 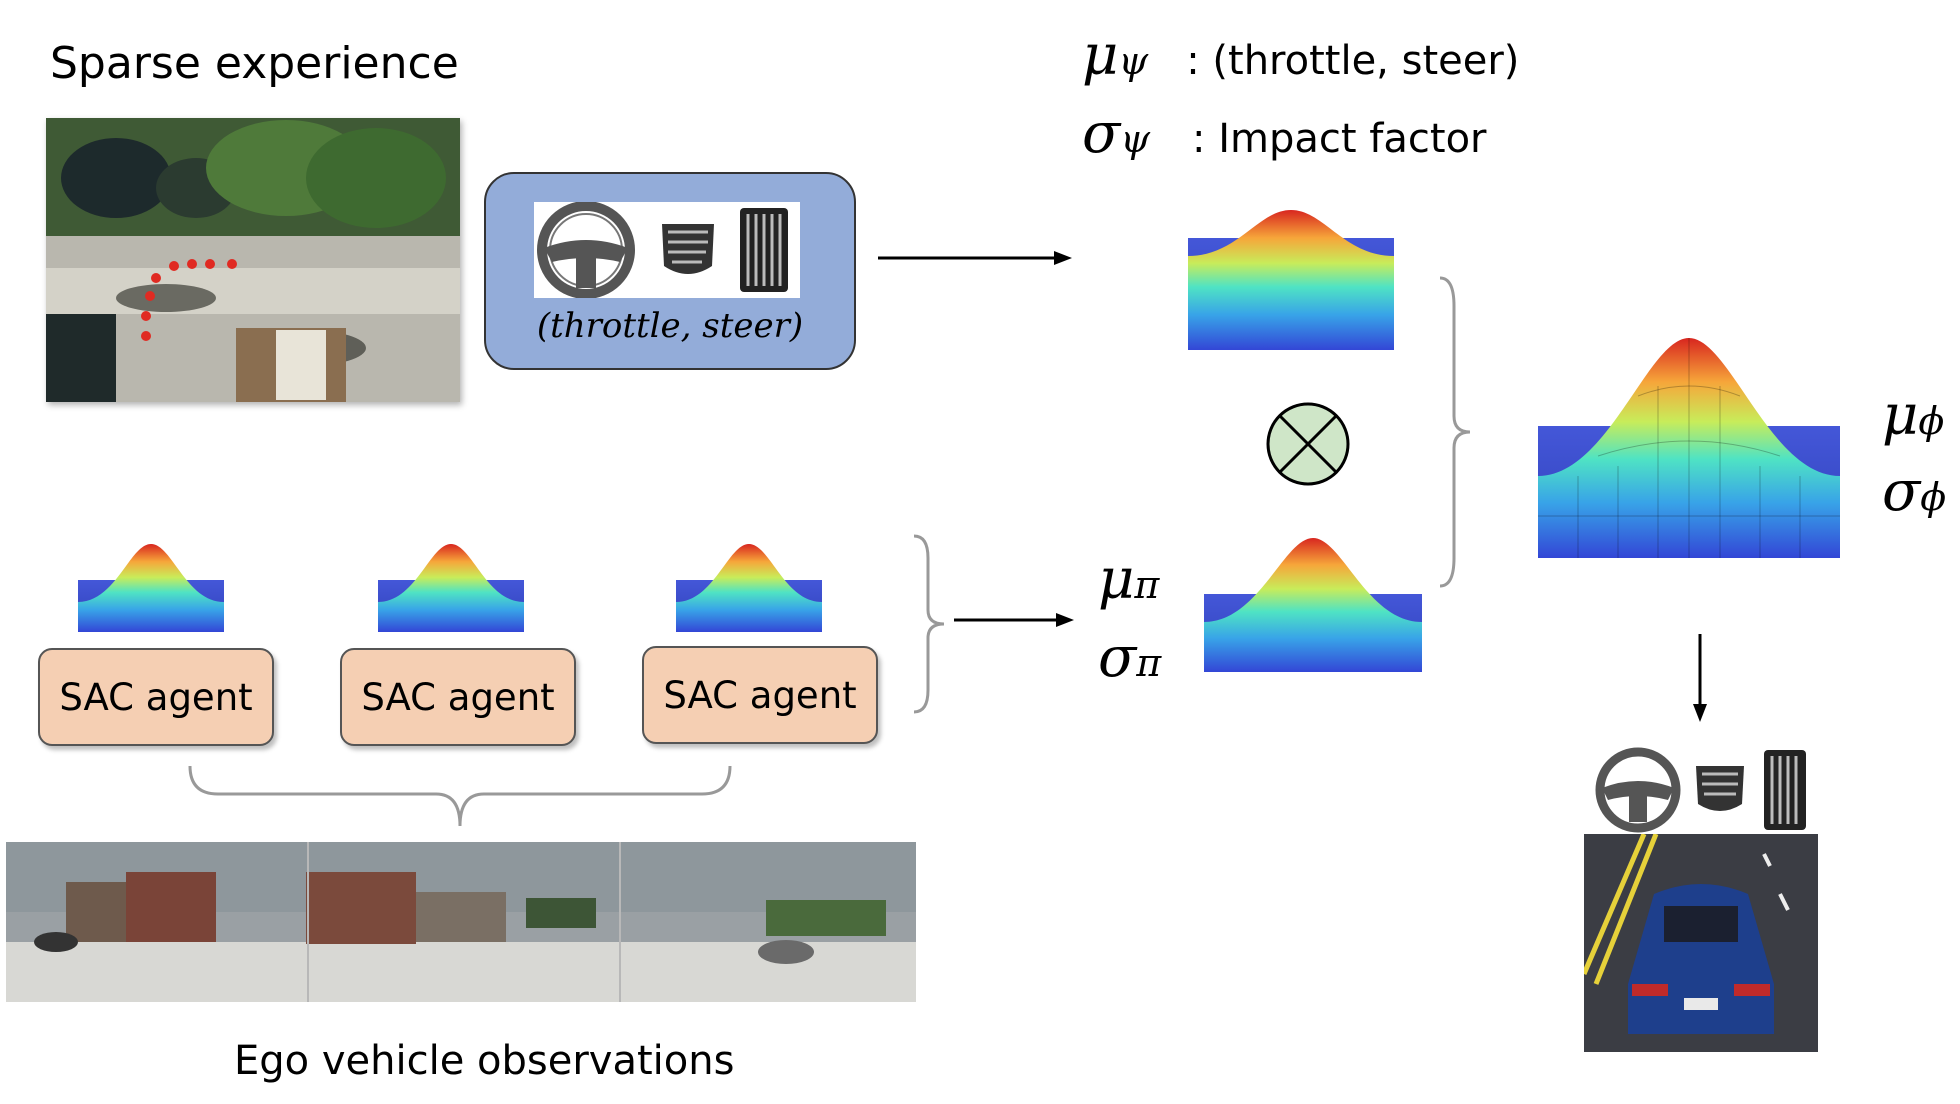 I want to click on mu-phi-subscript: ϕ, so click(x=1931, y=421).